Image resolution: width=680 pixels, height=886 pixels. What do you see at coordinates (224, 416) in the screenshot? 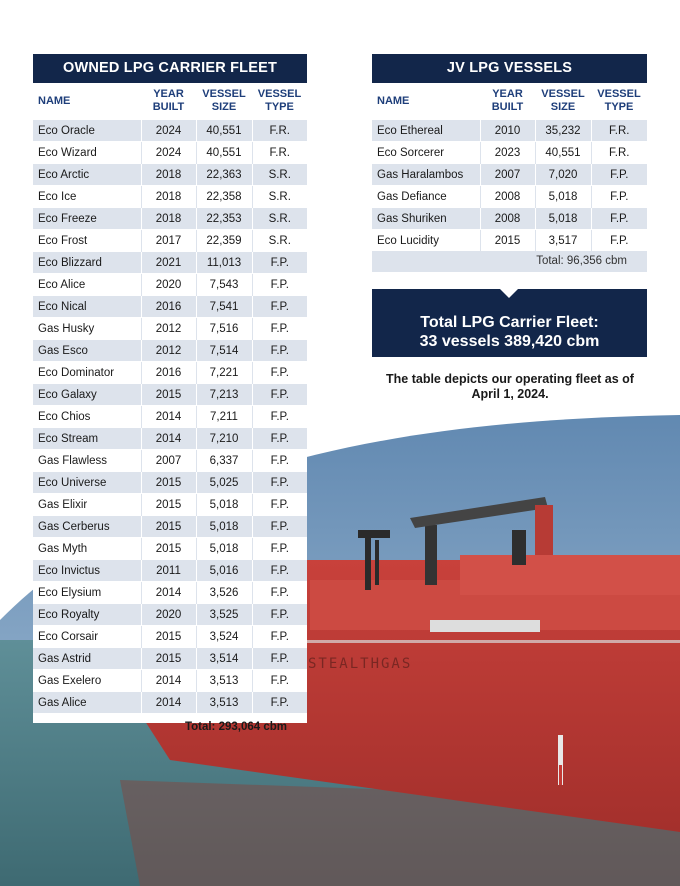
I see `vessel-size-cell: 7,211` at bounding box center [224, 416].